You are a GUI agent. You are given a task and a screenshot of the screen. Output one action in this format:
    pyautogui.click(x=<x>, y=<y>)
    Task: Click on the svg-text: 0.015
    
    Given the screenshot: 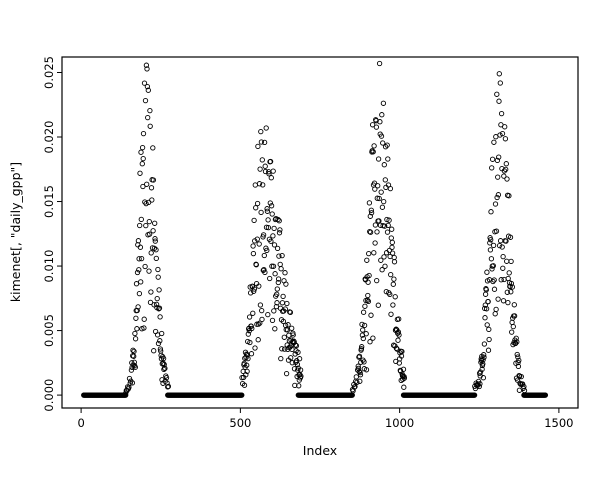 What is the action you would take?
    pyautogui.click(x=49, y=201)
    